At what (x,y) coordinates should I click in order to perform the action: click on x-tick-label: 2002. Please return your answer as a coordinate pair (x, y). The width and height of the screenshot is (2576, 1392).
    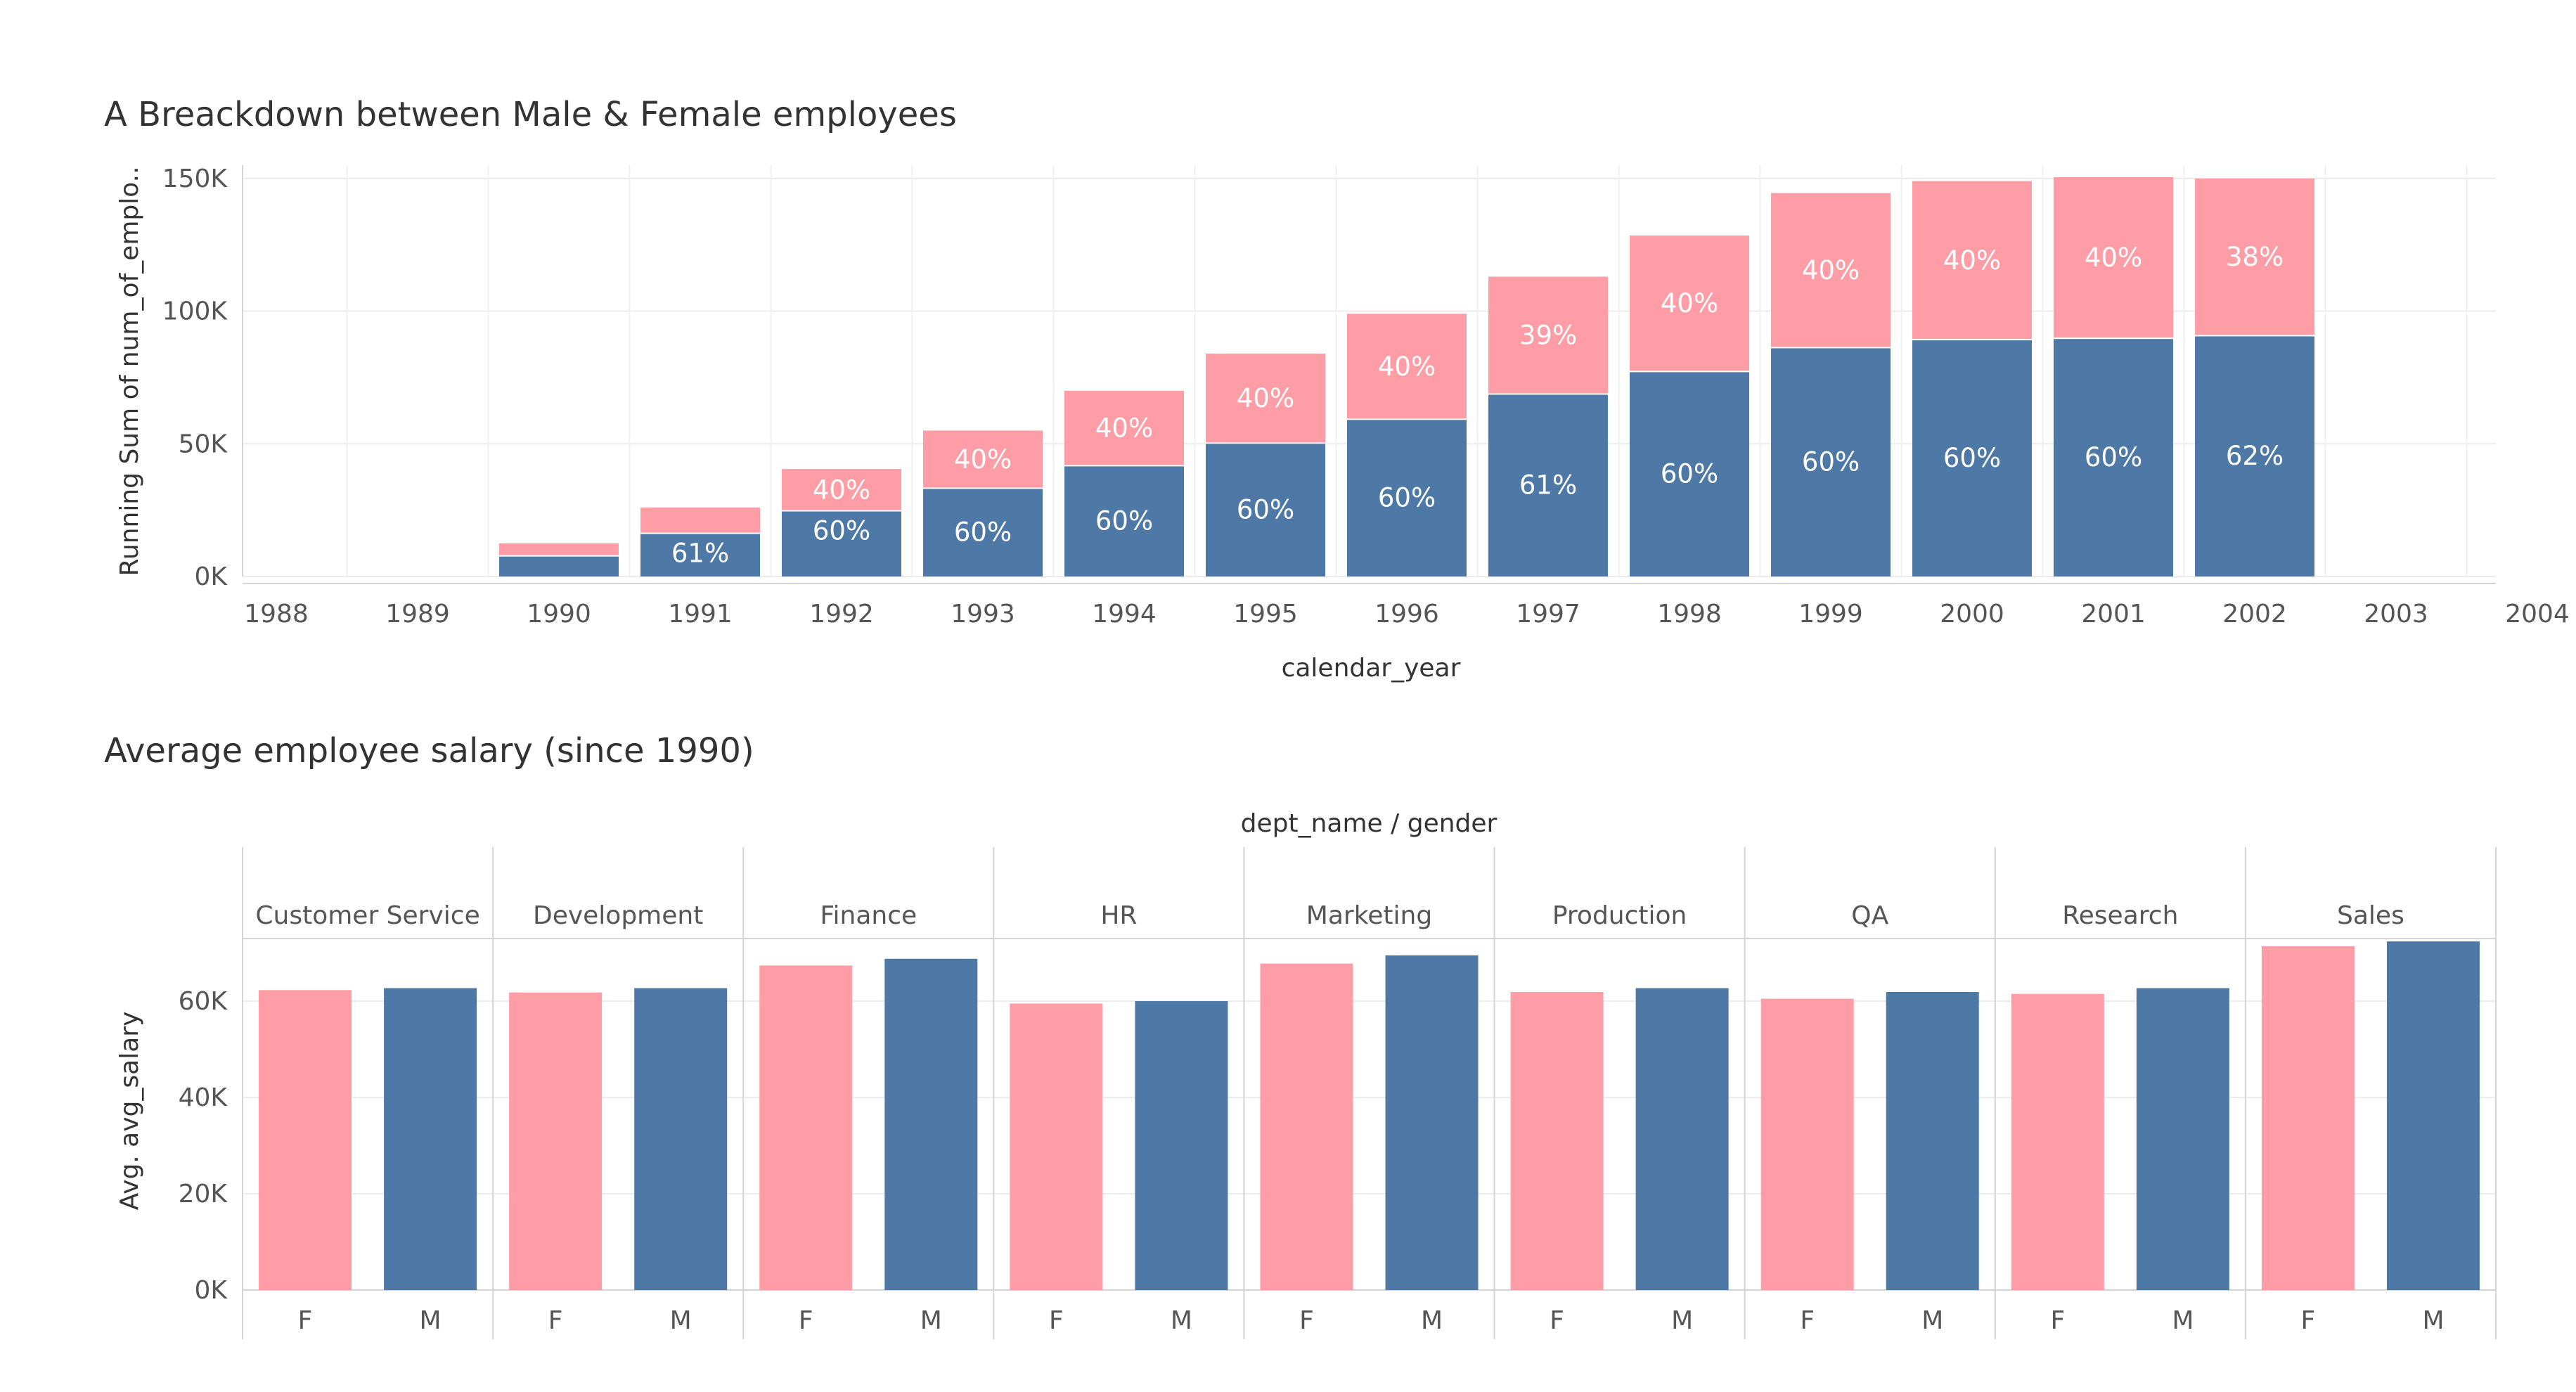
    Looking at the image, I should click on (2254, 614).